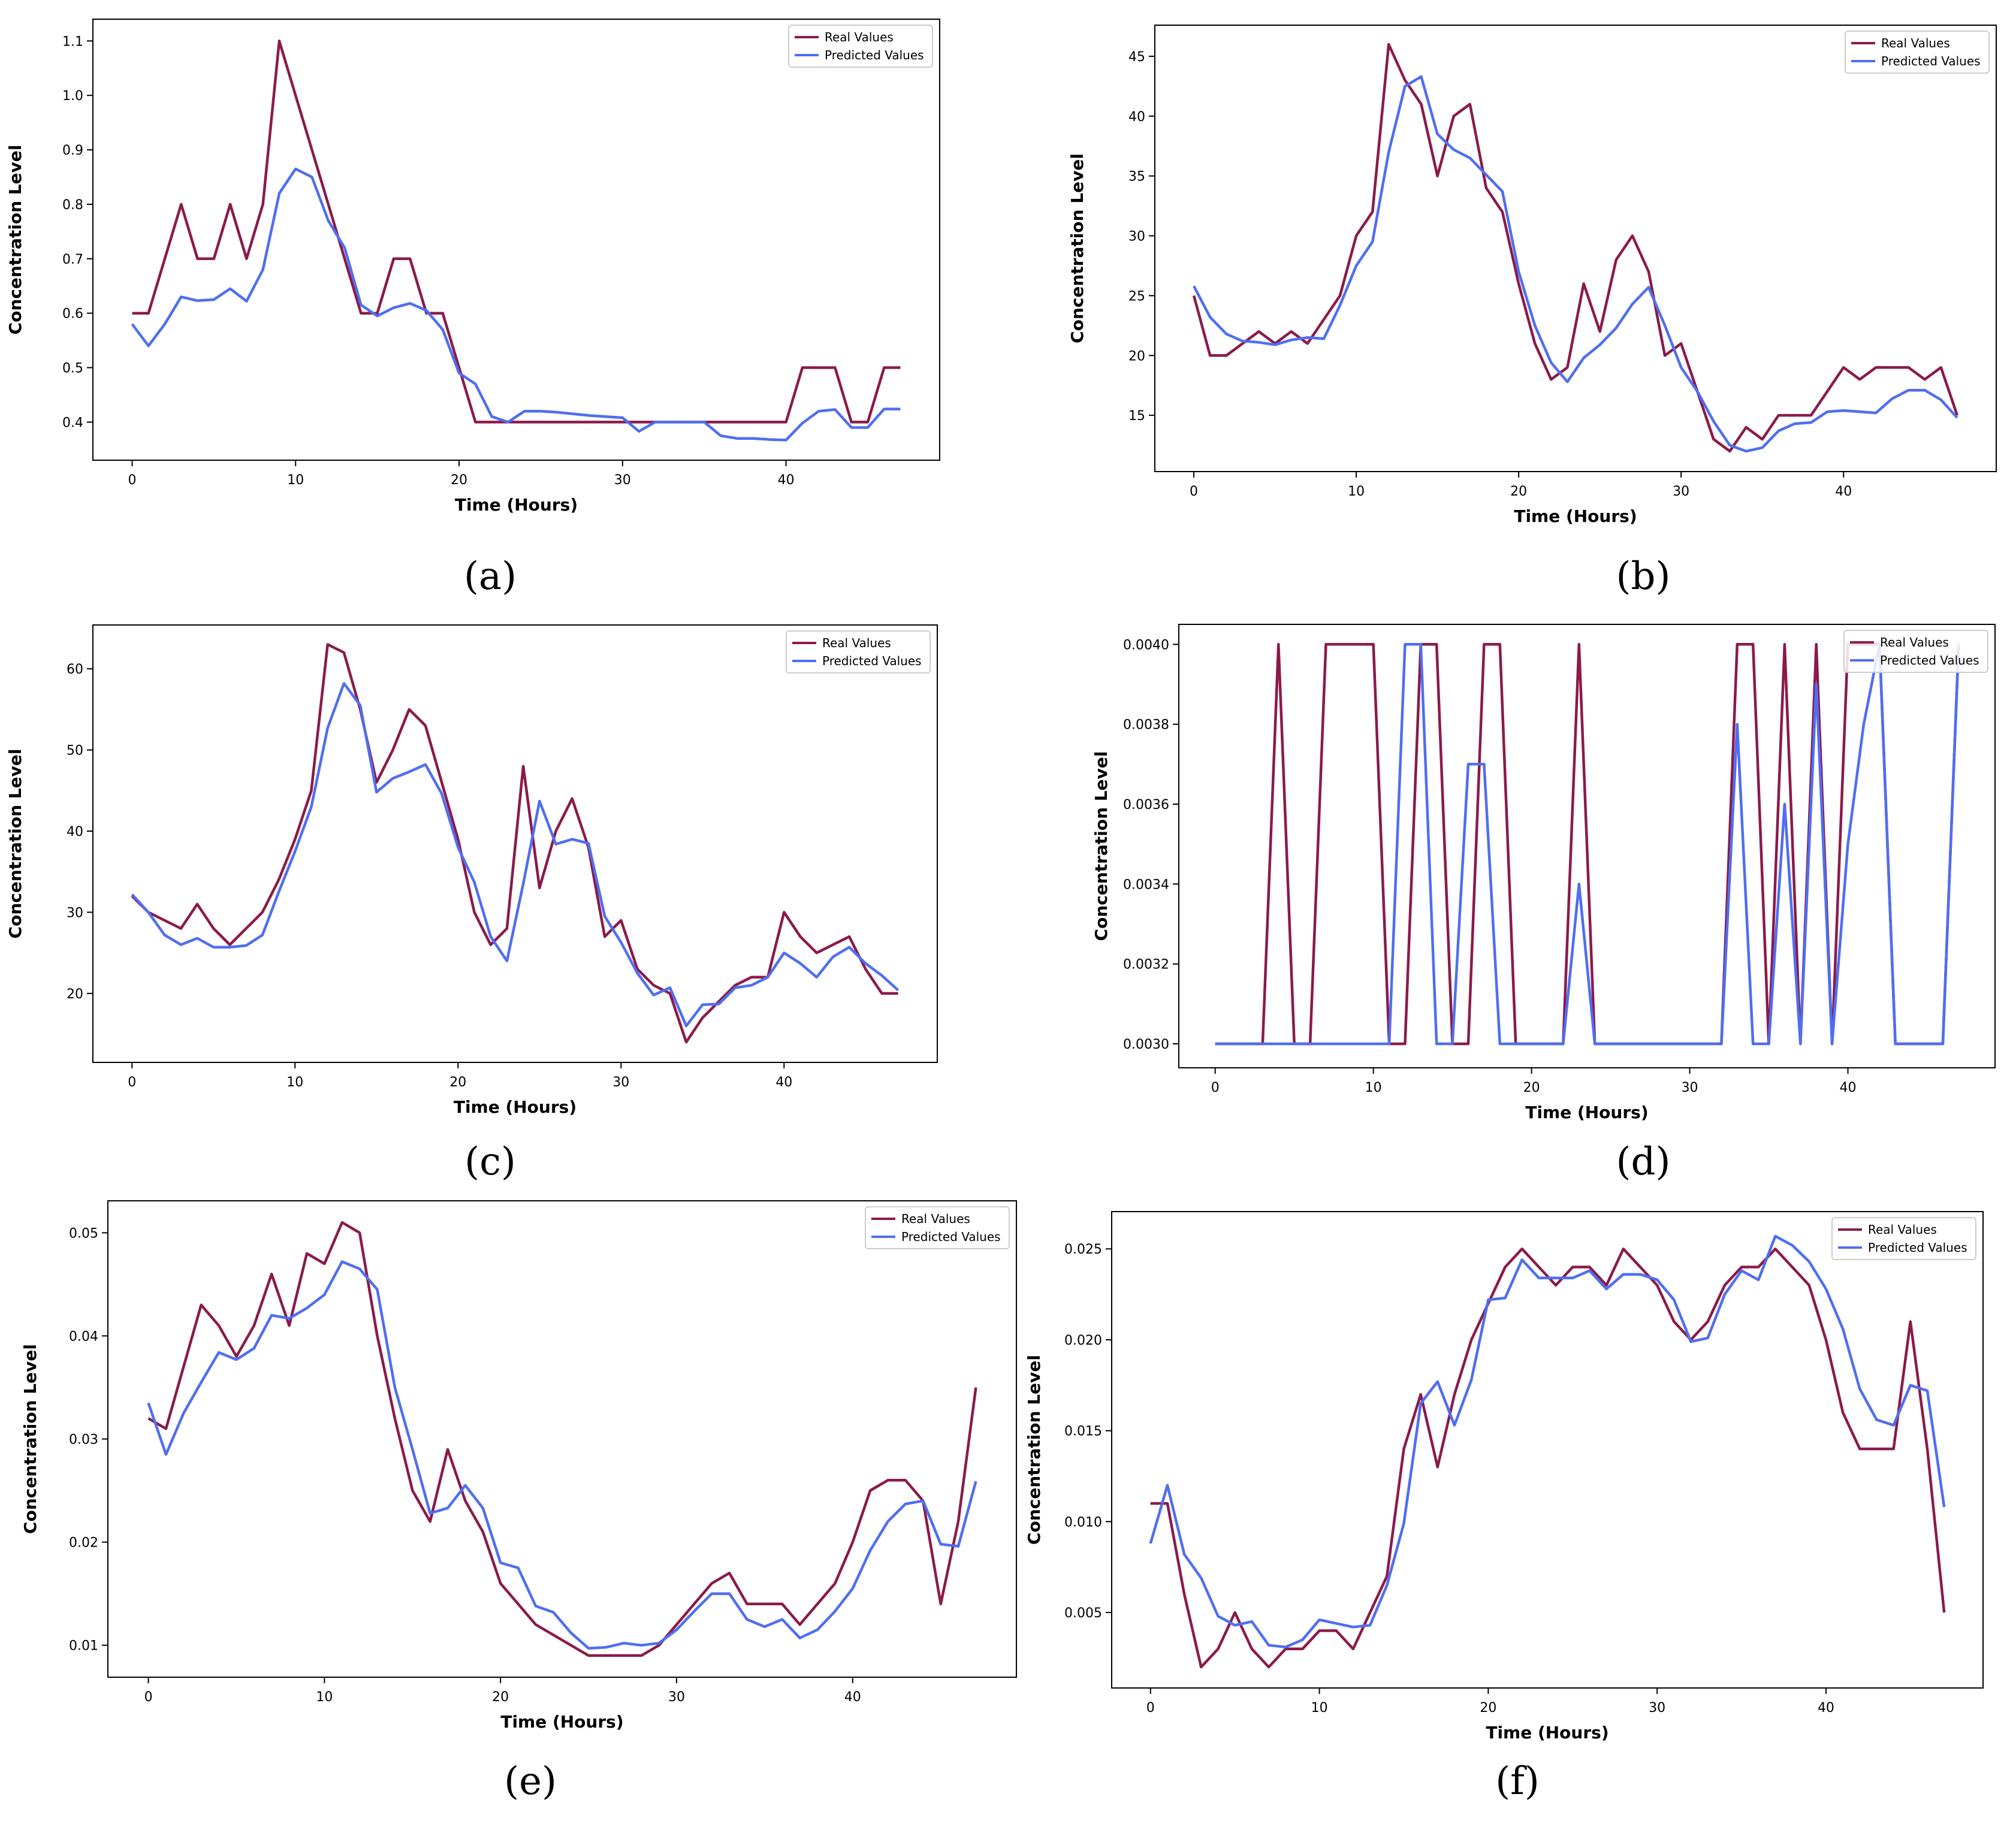 The height and width of the screenshot is (1827, 2016). I want to click on y-tick-label: 0.4, so click(72, 423).